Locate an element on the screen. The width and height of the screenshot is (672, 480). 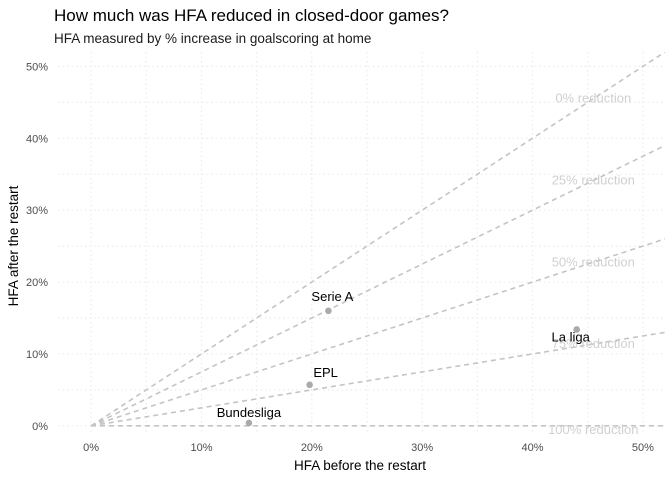
data-point-label: Serie A is located at coordinates (332, 296).